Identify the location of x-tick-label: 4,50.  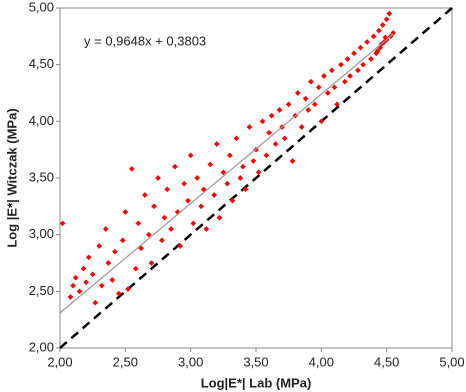
(386, 361).